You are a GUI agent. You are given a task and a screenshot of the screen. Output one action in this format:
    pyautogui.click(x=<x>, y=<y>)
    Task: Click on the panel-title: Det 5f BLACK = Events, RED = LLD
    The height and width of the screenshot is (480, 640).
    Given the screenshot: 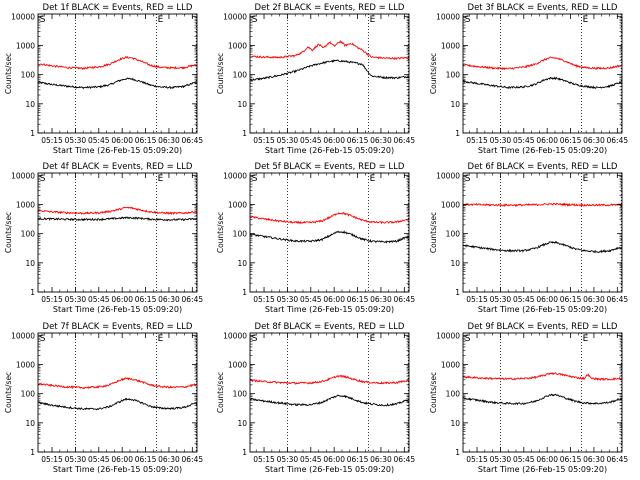 What is the action you would take?
    pyautogui.click(x=330, y=167)
    